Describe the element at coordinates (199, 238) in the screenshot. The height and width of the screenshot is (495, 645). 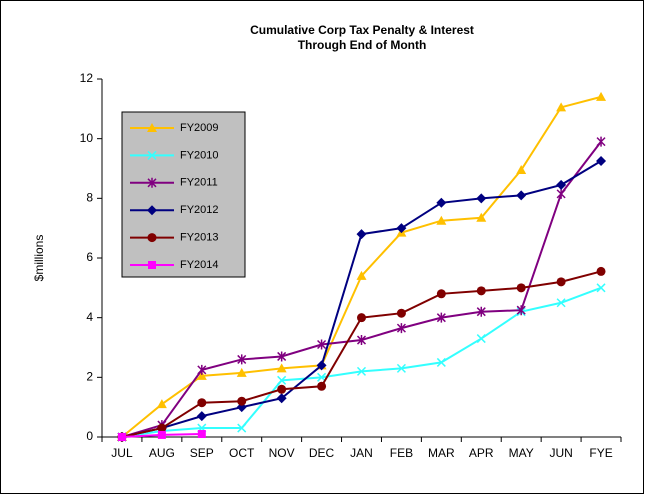
I see `legend-label: FY2013` at that location.